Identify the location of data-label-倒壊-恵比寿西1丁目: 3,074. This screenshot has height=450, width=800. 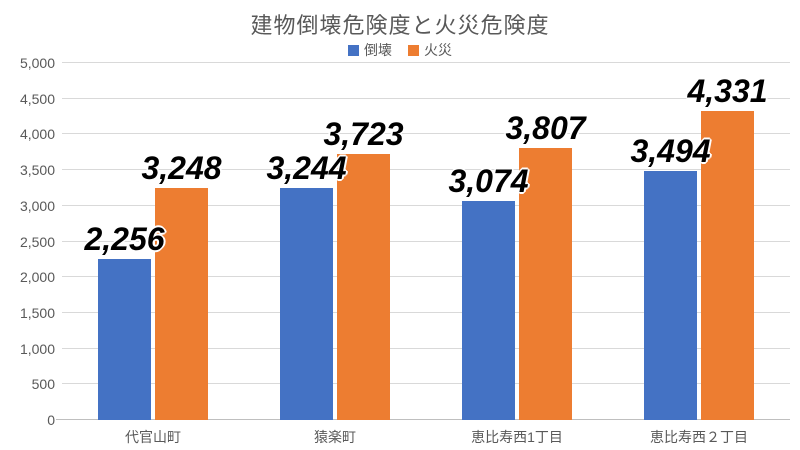
(488, 180).